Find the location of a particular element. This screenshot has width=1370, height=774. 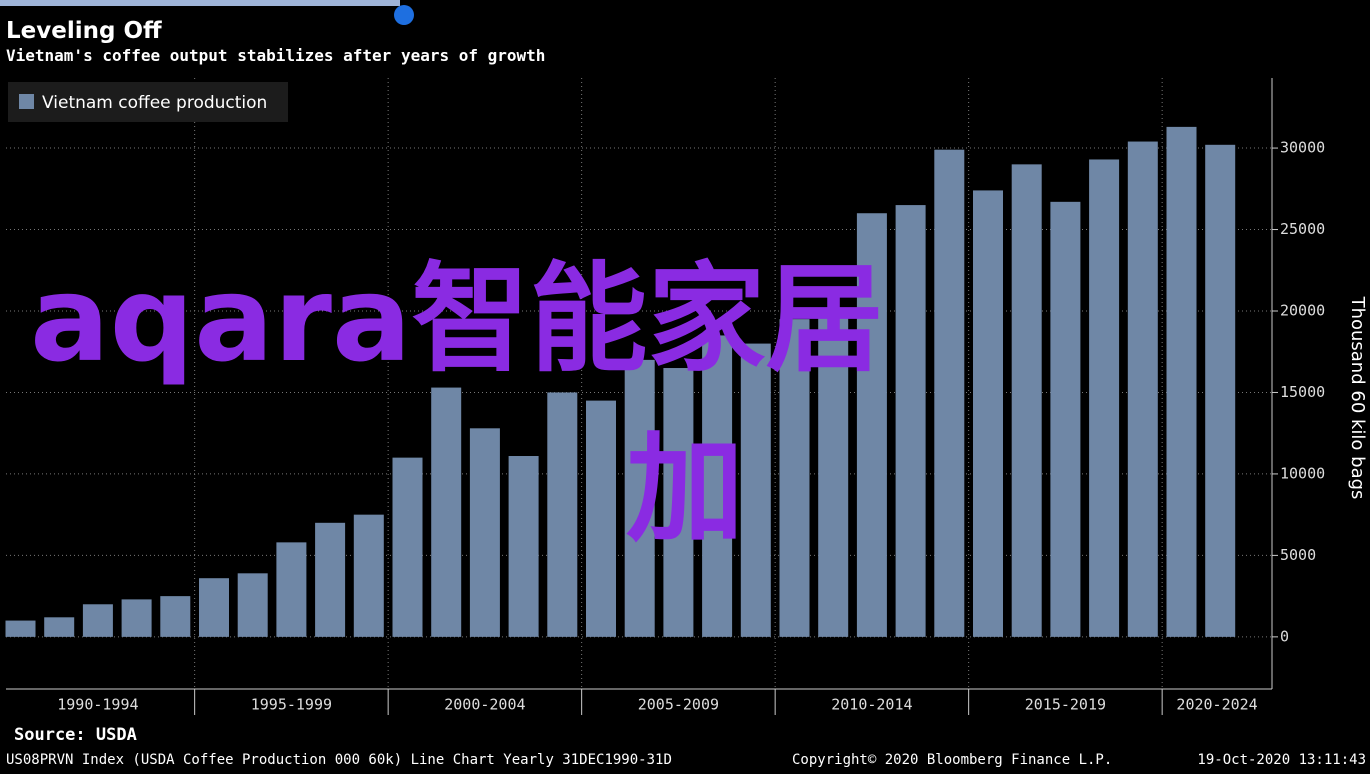

x-tick-label: 2020-2024 is located at coordinates (1216, 705).